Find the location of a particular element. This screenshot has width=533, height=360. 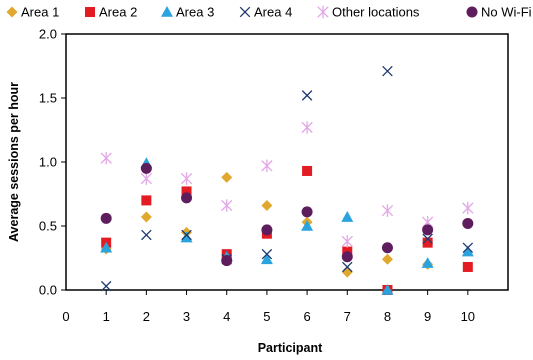

legend-marker-other-locations is located at coordinates (323, 12).